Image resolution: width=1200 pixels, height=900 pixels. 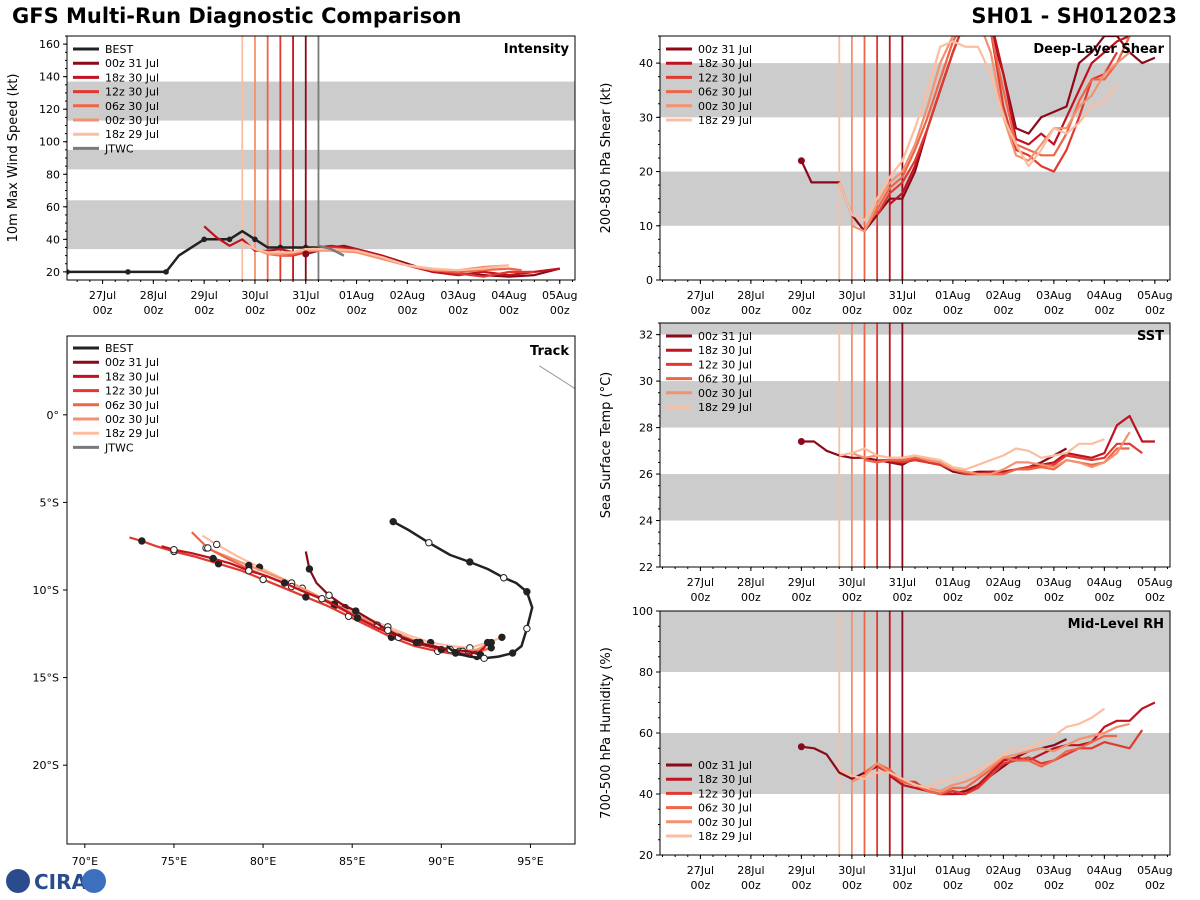 I want to click on shear-plot-area, so click(x=976, y=158).